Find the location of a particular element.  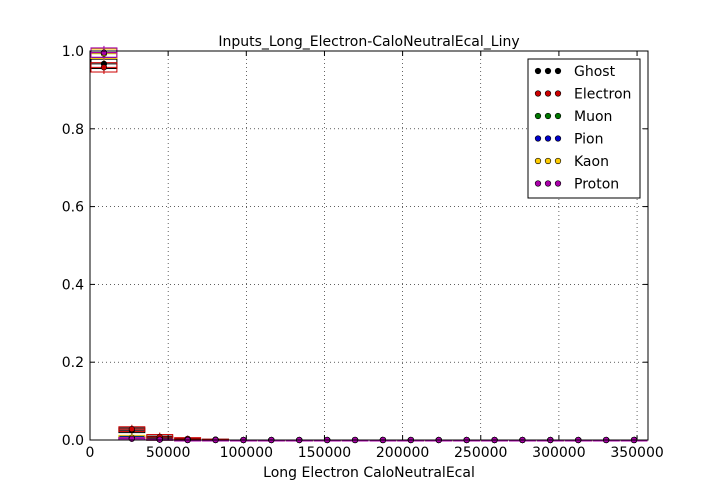

x-axis-label: Long Electron CaloNeutralEcal is located at coordinates (369, 473).